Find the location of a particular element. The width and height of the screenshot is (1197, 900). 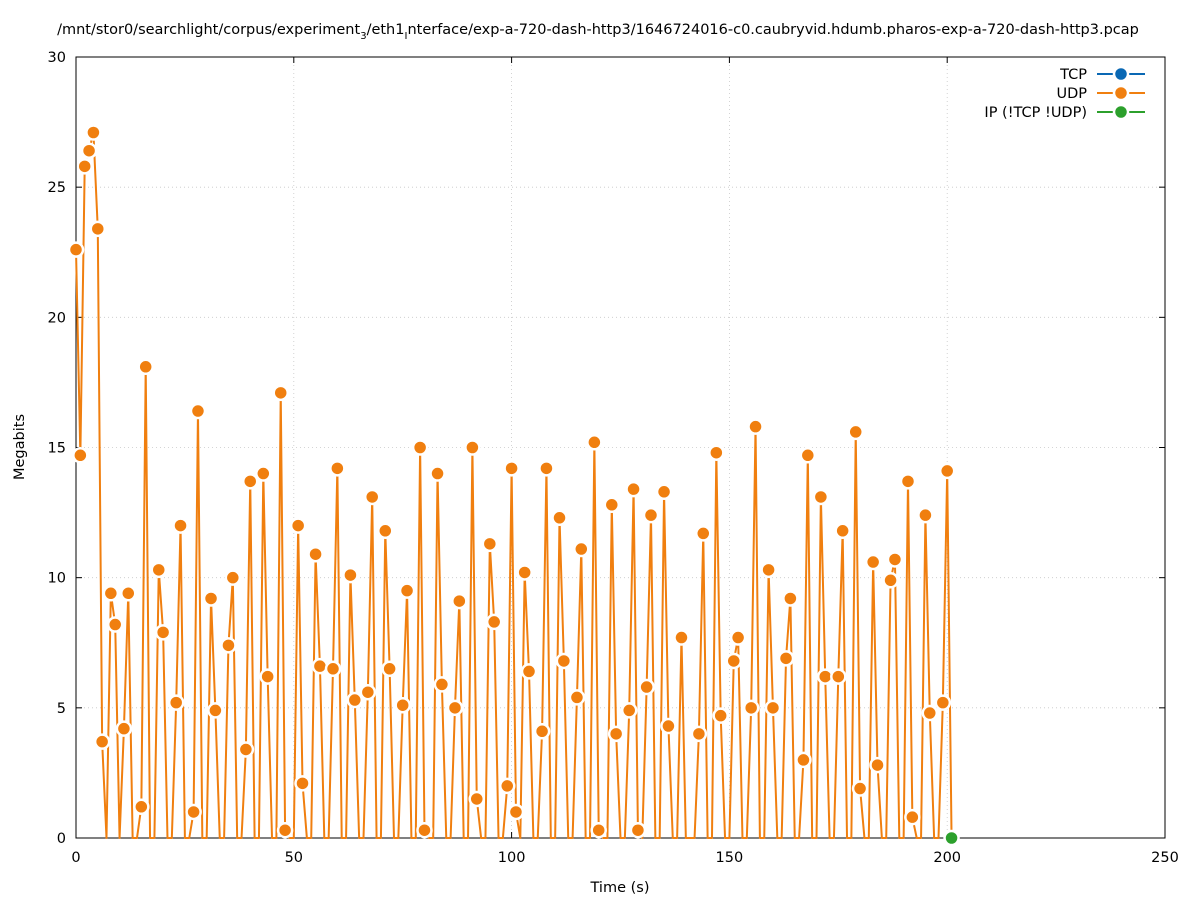

legend-label: TCP is located at coordinates (1073, 75).